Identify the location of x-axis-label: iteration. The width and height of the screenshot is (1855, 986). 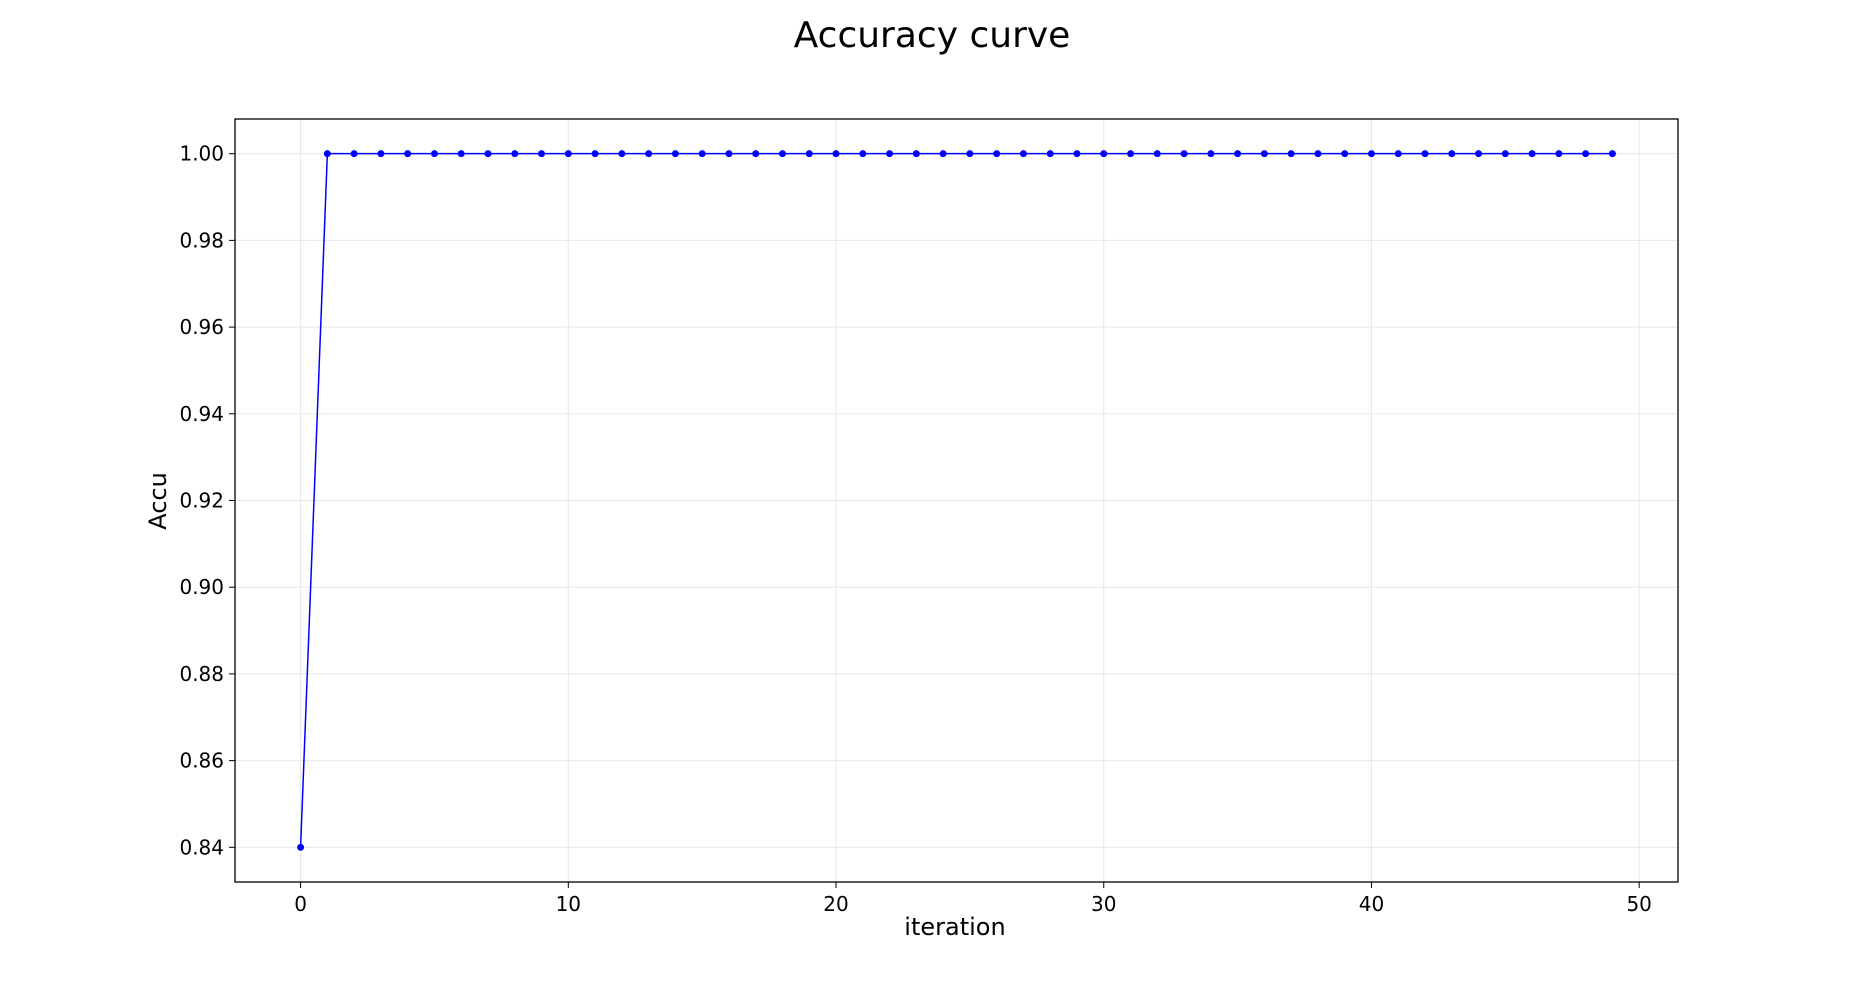
(954, 927).